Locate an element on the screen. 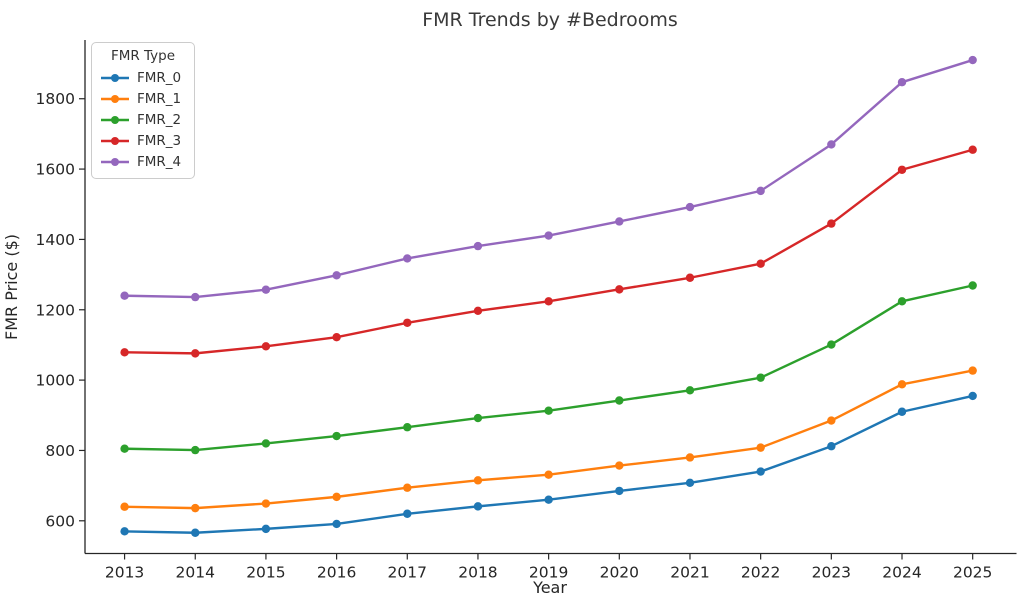  data-point-FMR_0-2018 is located at coordinates (478, 506).